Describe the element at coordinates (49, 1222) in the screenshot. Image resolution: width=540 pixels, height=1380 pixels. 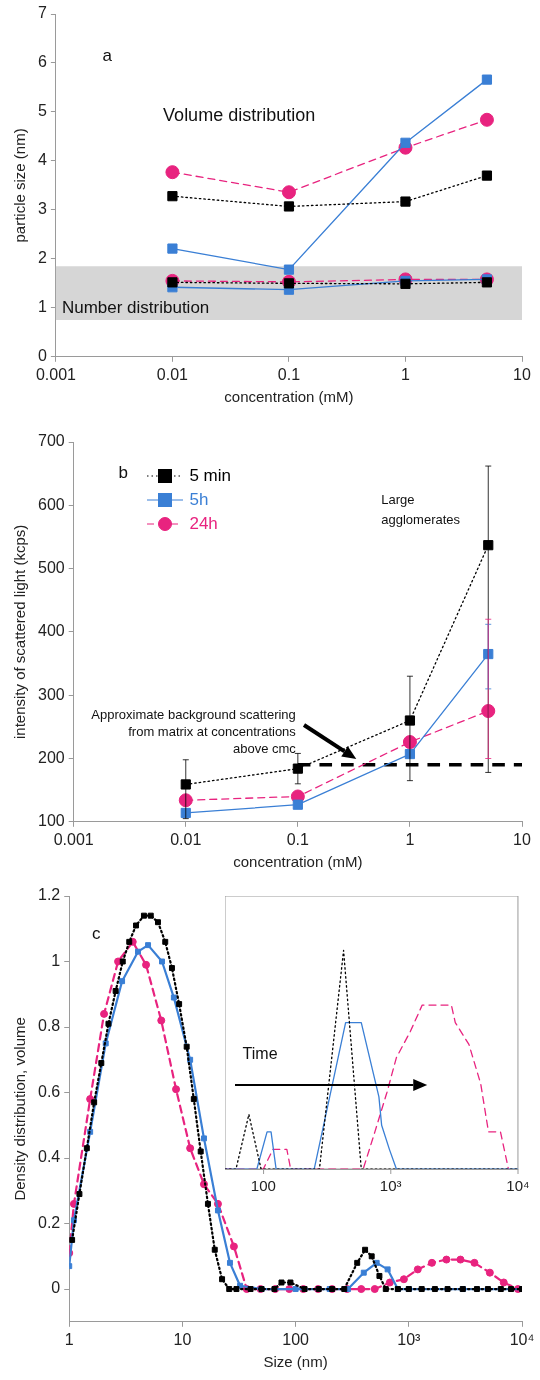
I see `y-tick-label: 0.2` at that location.